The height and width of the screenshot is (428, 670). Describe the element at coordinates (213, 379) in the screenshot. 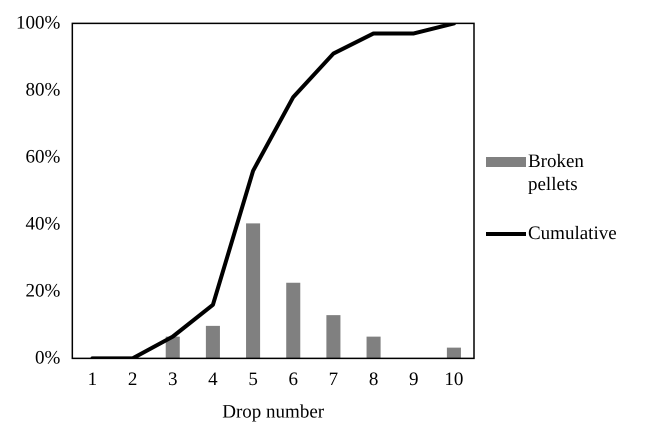

I see `x-tick-label: 4` at that location.